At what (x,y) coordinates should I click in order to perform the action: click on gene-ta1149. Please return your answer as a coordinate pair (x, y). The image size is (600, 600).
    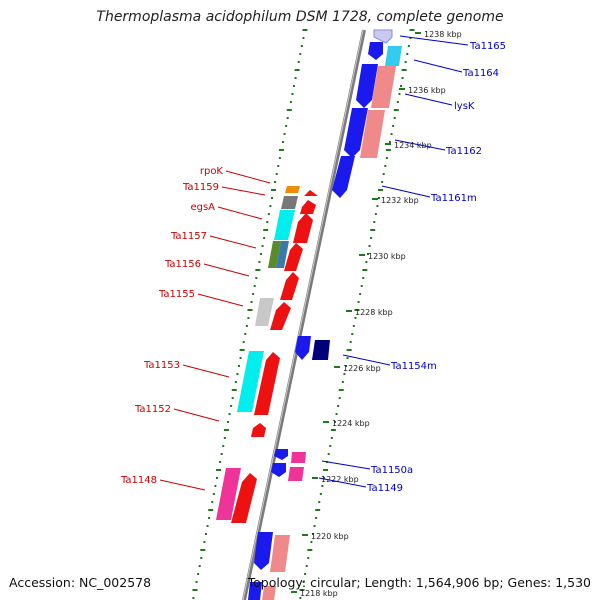
    Looking at the image, I should click on (278, 470).